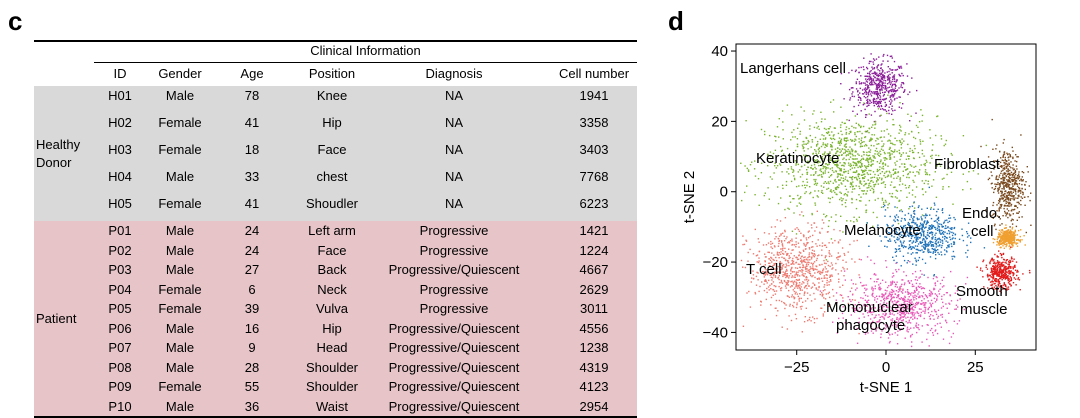 Image resolution: width=1080 pixels, height=418 pixels. Describe the element at coordinates (594, 387) in the screenshot. I see `table-cell: 4123` at that location.